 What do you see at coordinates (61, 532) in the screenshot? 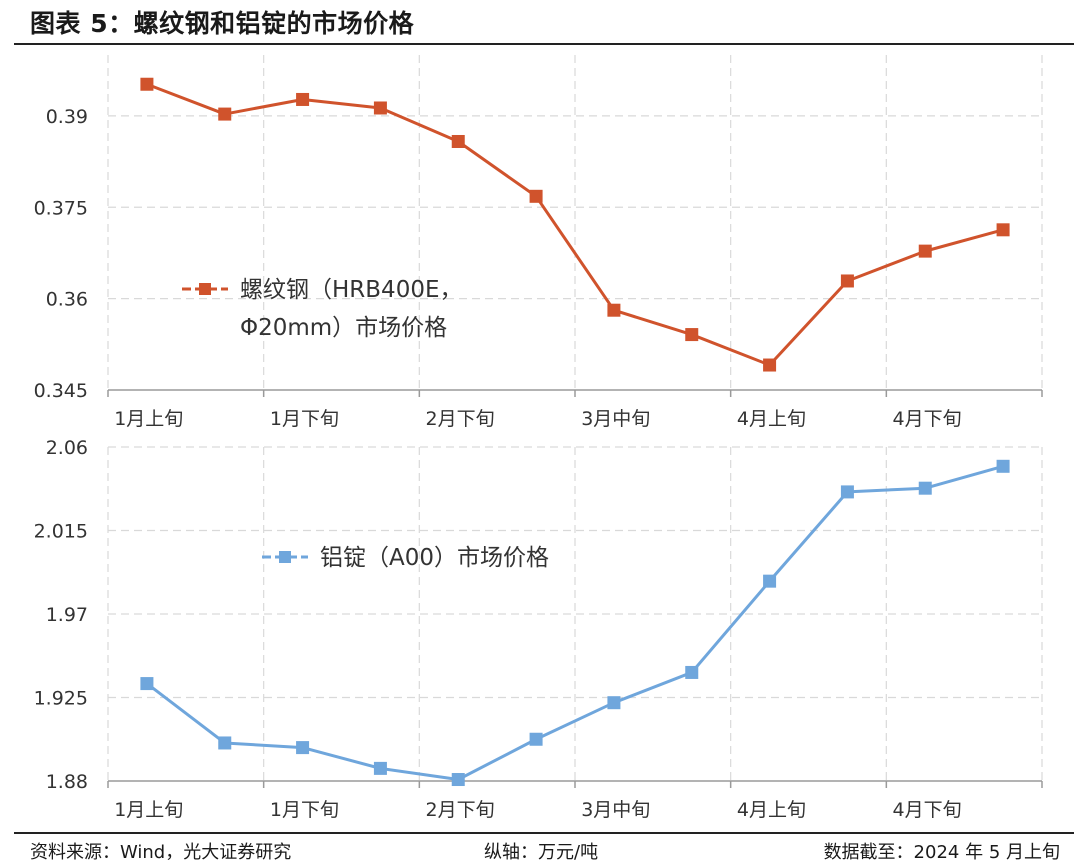
I see `y-tick-label: 2.015` at bounding box center [61, 532].